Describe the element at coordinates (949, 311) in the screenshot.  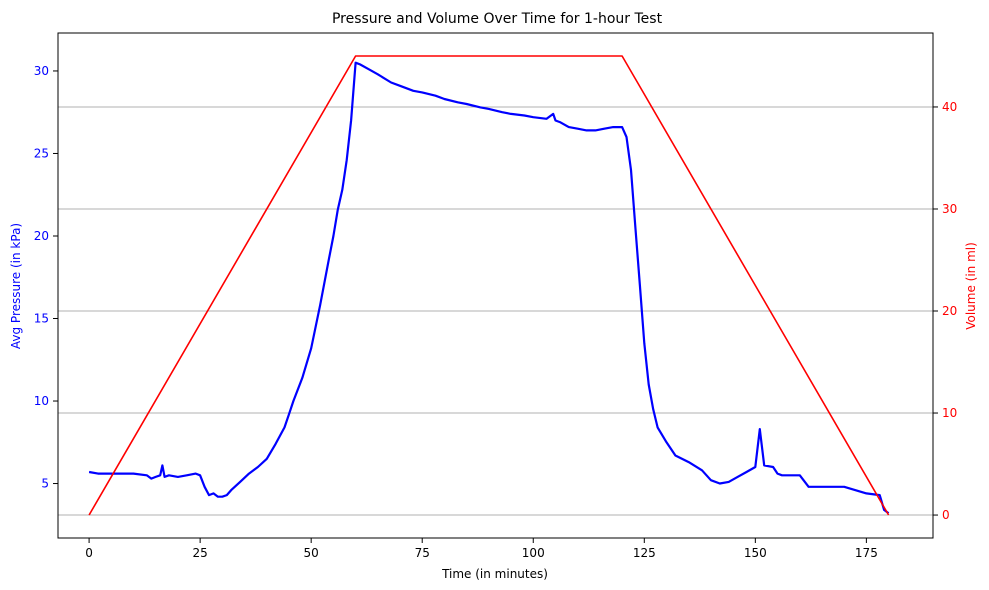
I see `y-right-tick-label: 20` at that location.